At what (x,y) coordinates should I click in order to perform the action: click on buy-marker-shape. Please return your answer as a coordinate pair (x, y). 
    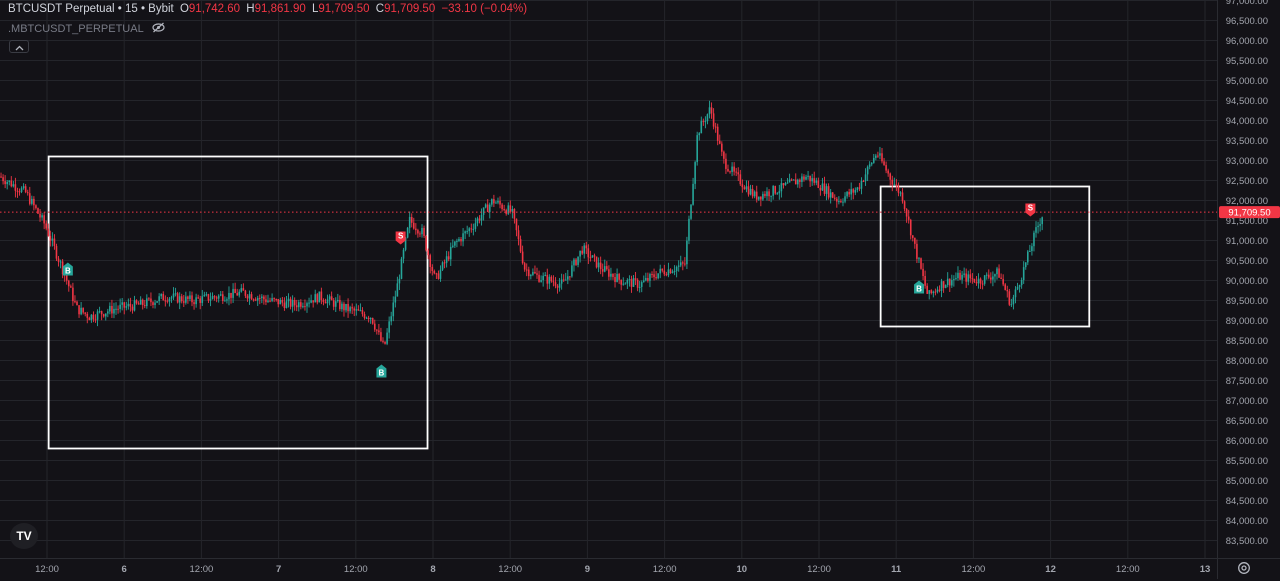
    Looking at the image, I should click on (381, 371).